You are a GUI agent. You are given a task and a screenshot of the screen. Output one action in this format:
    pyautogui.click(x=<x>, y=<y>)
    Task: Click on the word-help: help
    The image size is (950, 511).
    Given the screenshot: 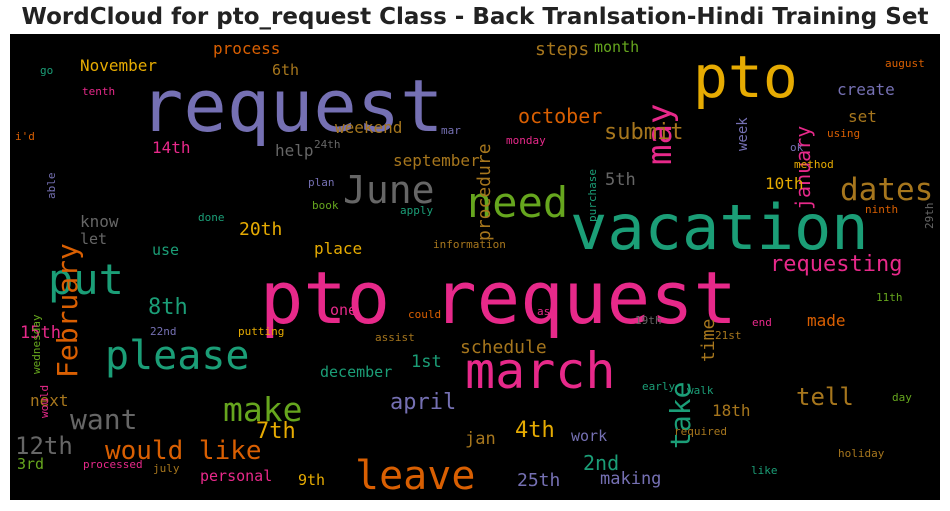 What is the action you would take?
    pyautogui.click(x=294, y=150)
    